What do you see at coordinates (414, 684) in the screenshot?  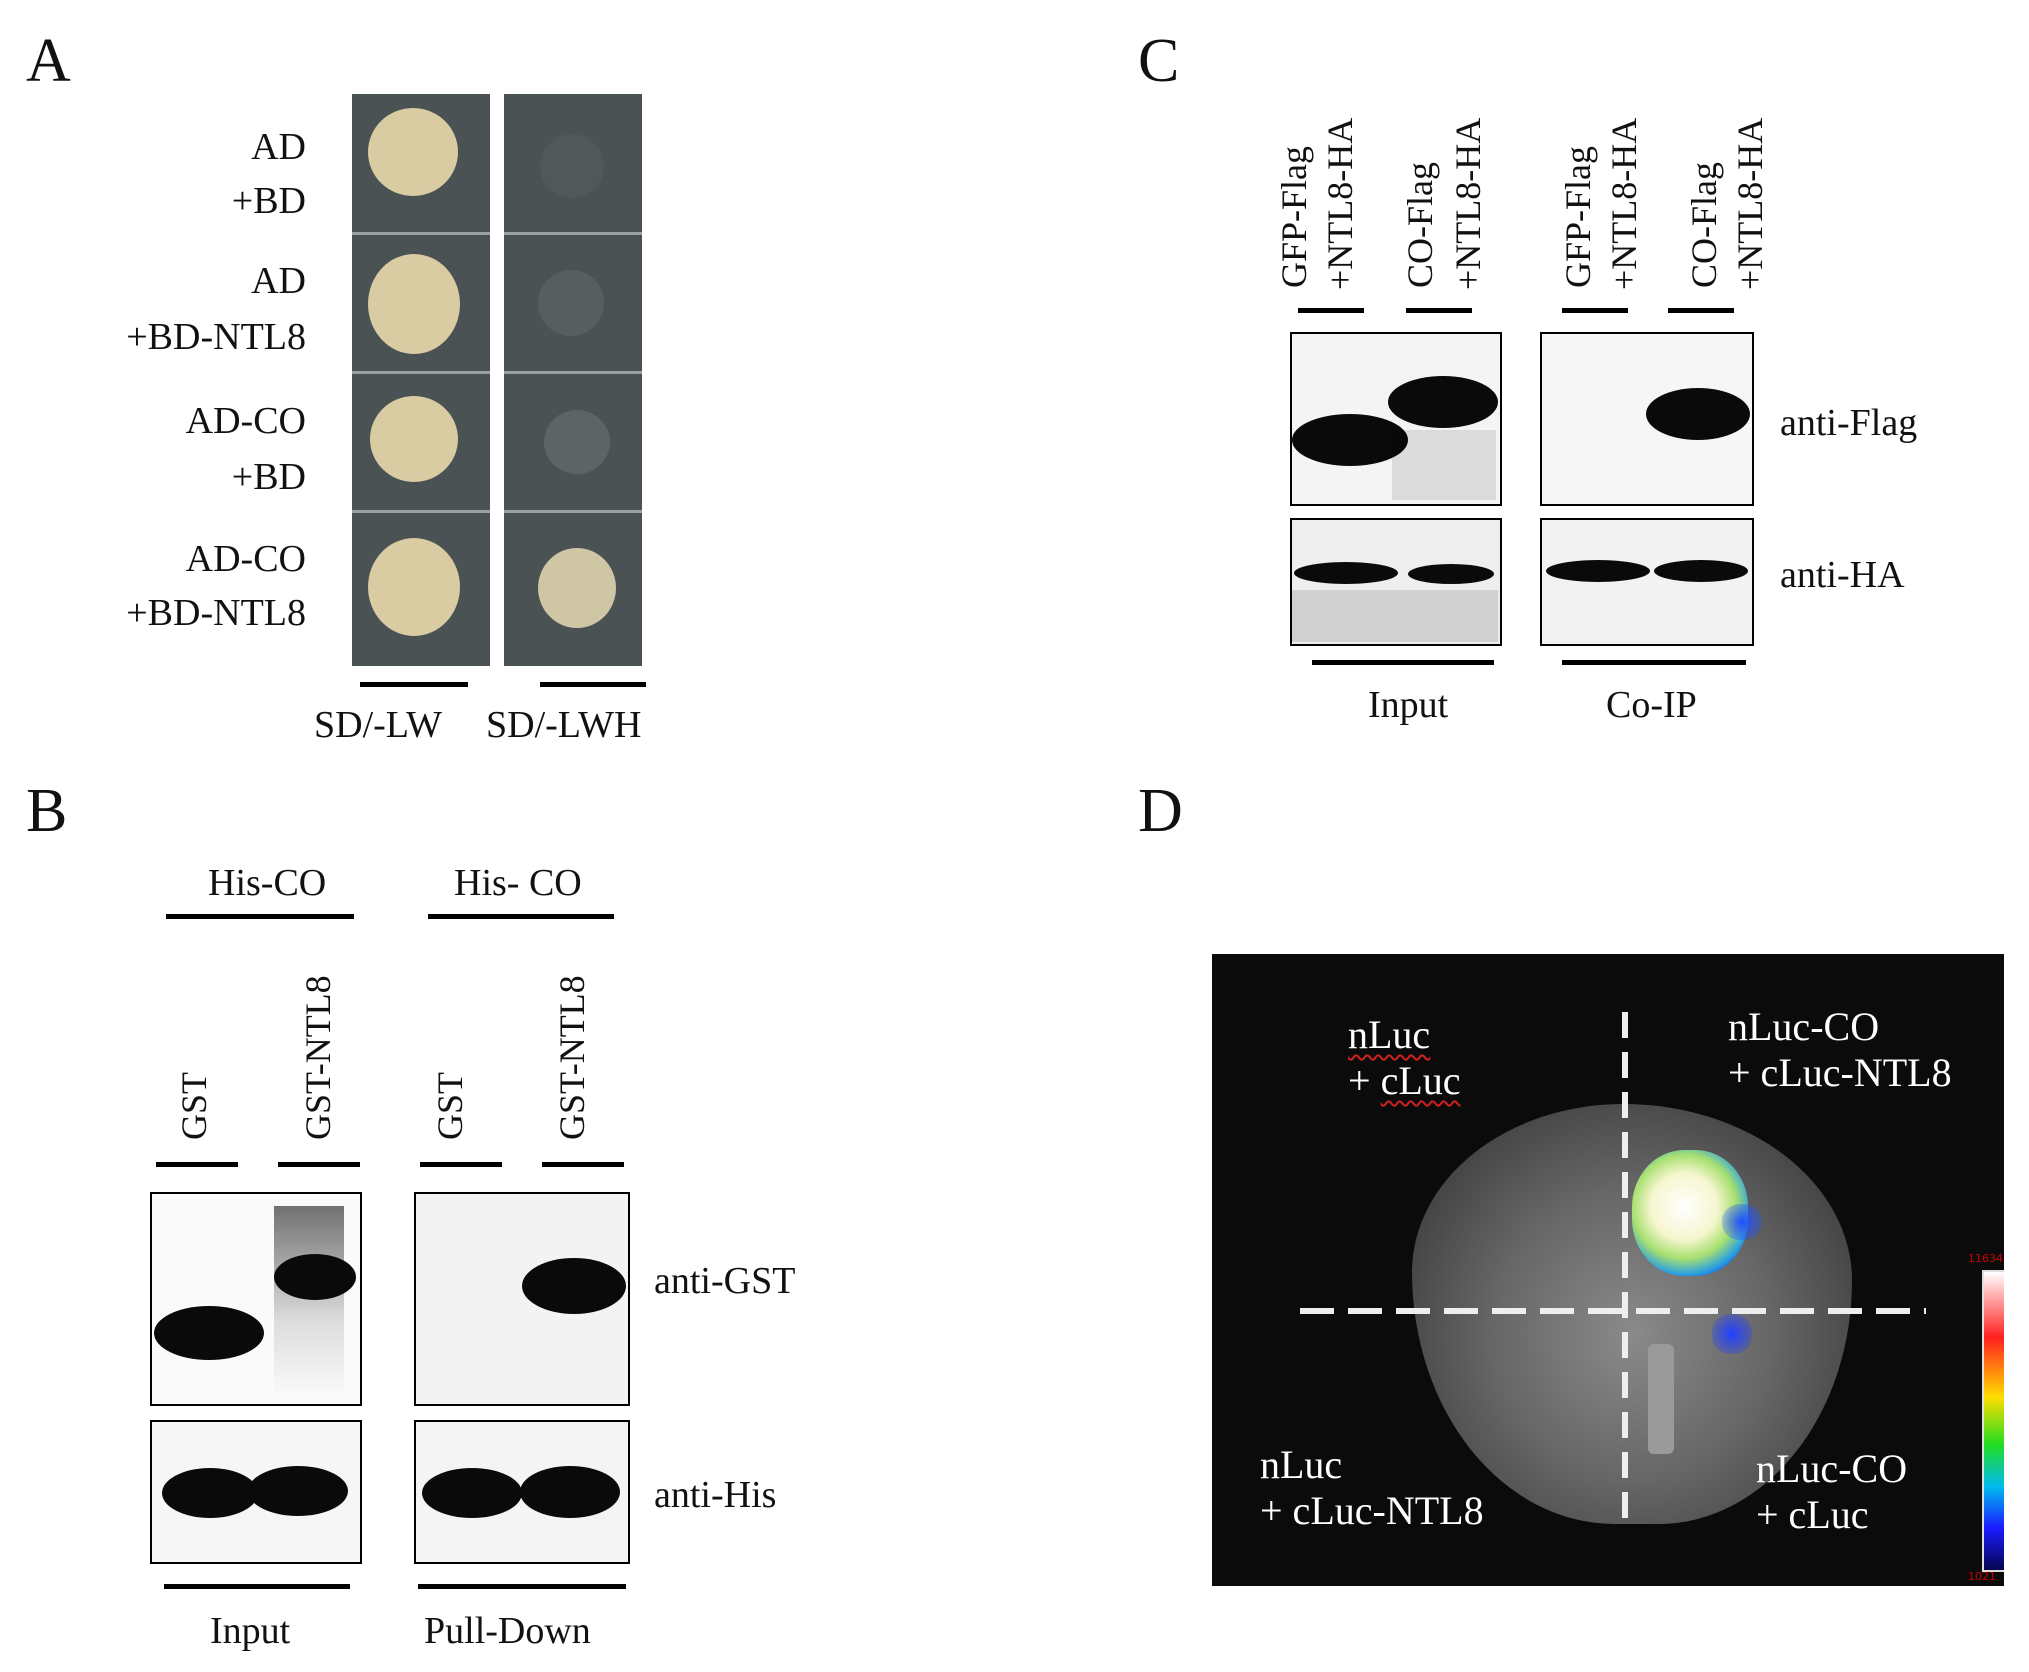 I see `bar-sd-lw` at bounding box center [414, 684].